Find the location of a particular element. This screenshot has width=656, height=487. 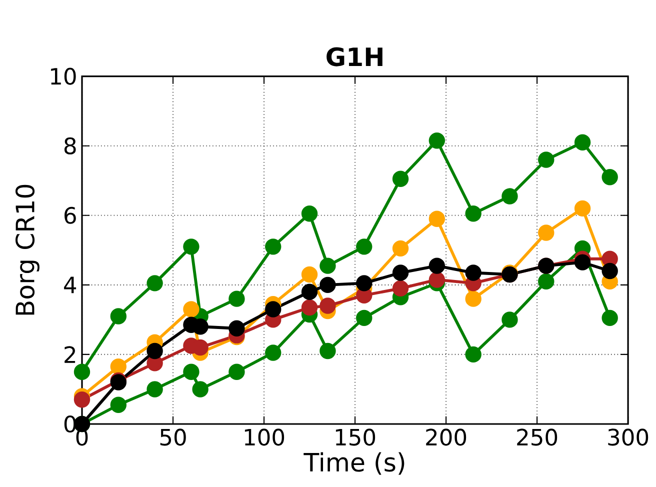

y-tick-label: 10 is located at coordinates (63, 76).